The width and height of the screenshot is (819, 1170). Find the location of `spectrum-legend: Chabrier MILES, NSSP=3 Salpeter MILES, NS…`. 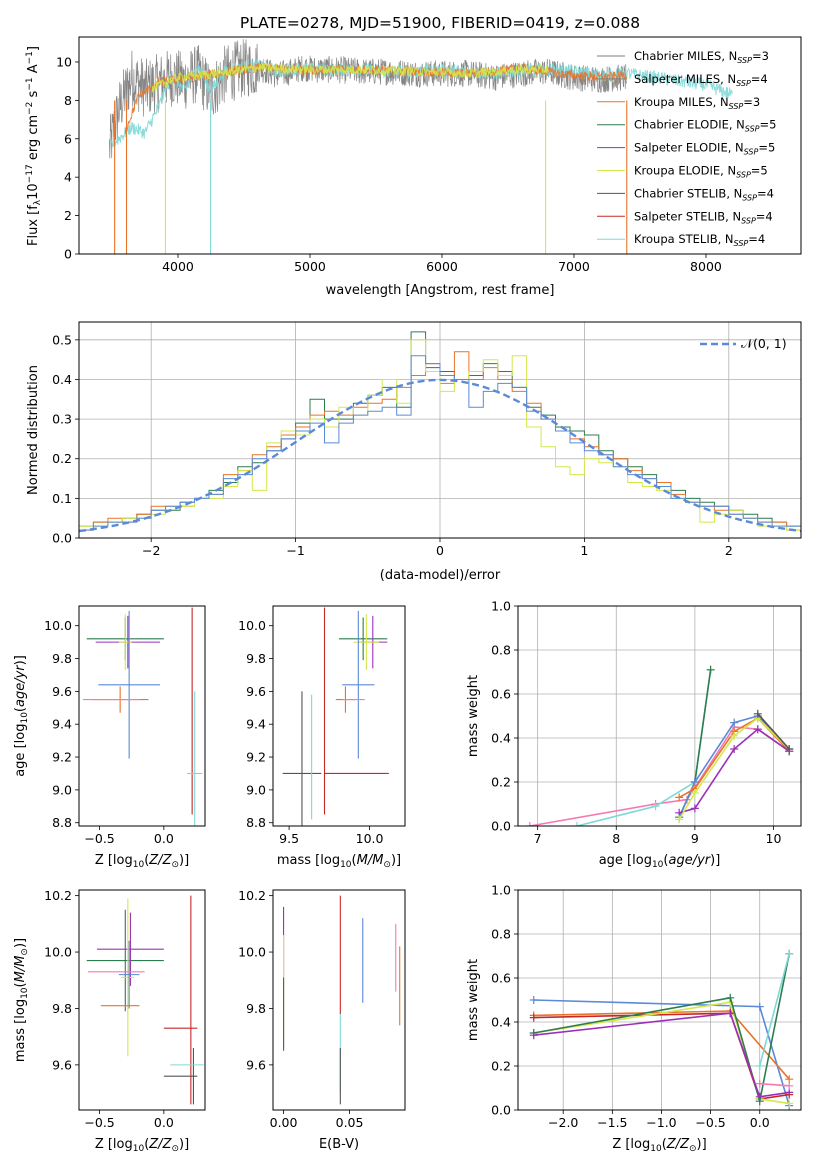

spectrum-legend: Chabrier MILES, NSSP=3 Salpeter MILES, NS… is located at coordinates (686, 148).